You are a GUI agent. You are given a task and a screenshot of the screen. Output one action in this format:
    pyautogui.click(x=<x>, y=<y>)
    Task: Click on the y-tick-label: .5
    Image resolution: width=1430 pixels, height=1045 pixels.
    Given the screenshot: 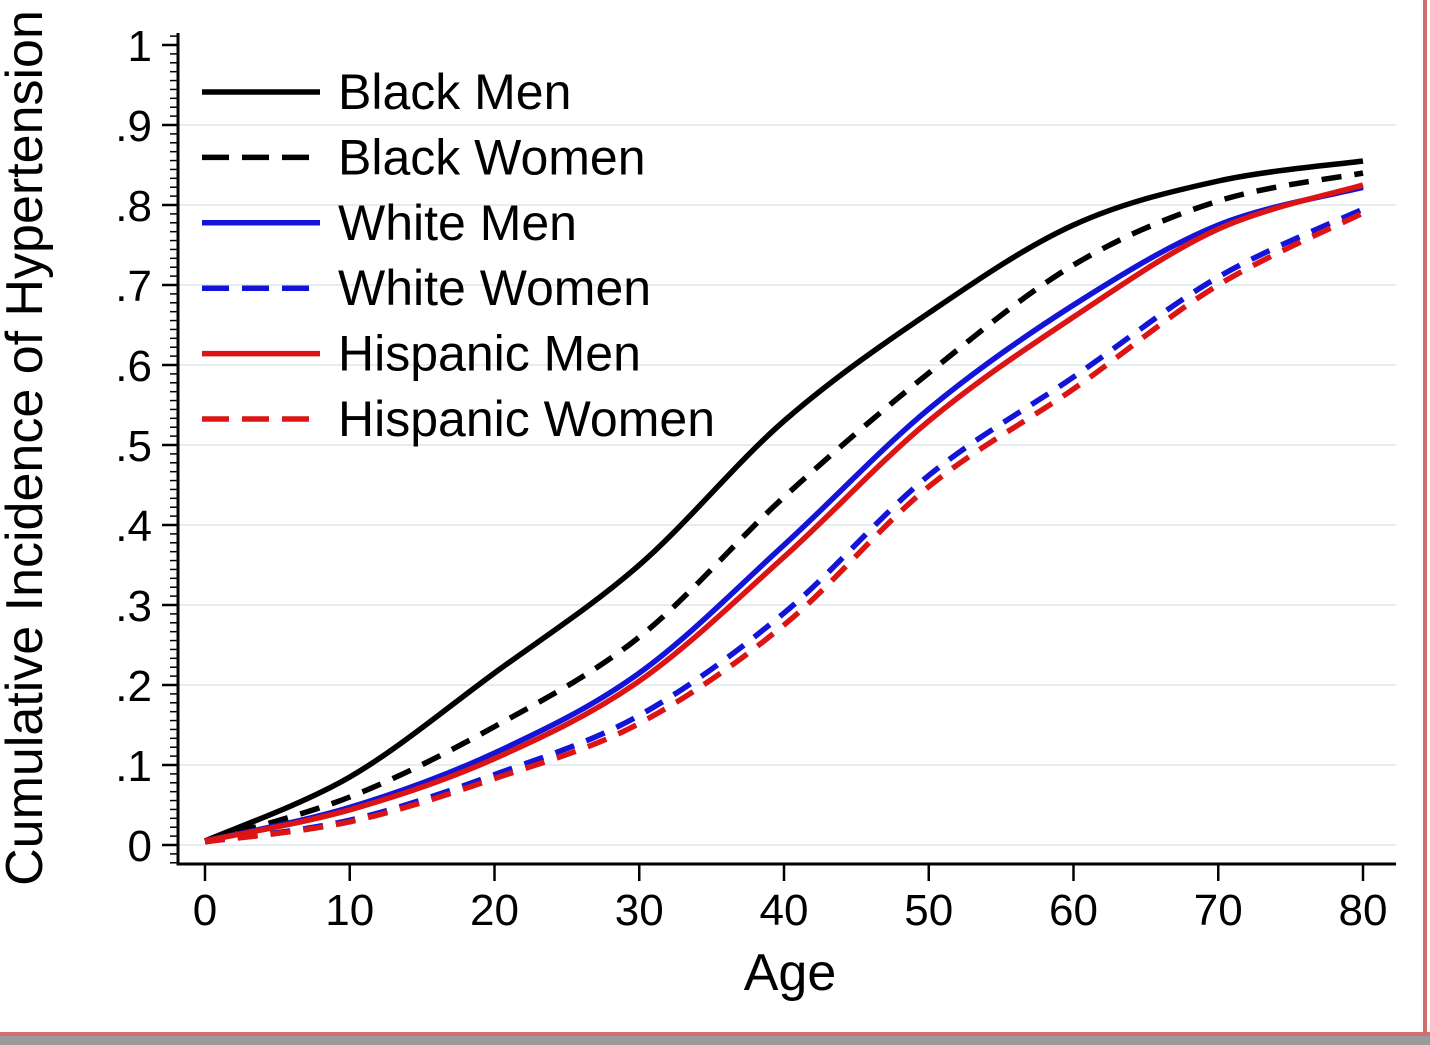 What is the action you would take?
    pyautogui.click(x=133, y=446)
    